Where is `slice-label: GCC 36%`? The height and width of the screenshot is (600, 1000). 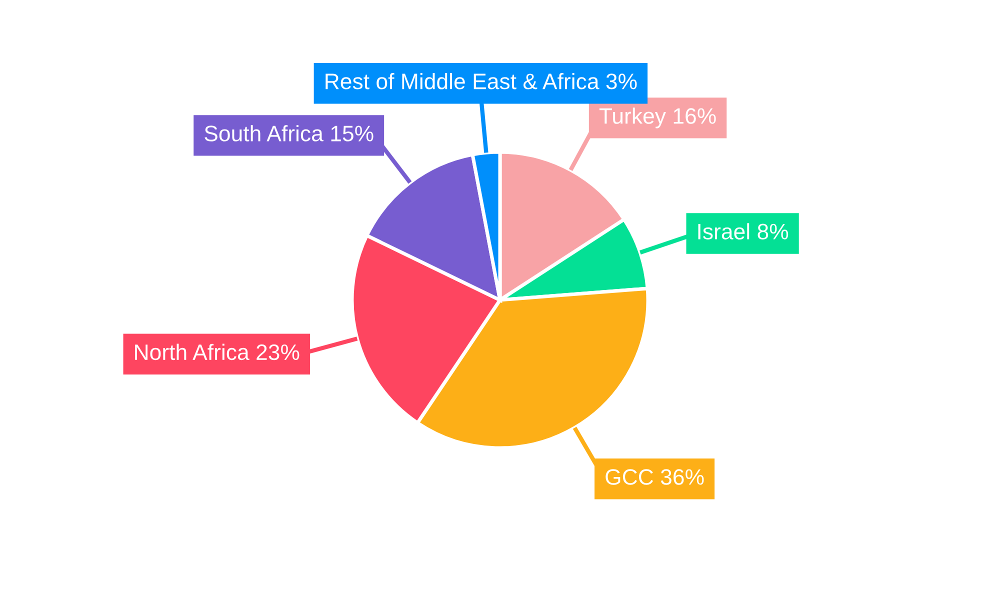 slice-label: GCC 36% is located at coordinates (655, 477).